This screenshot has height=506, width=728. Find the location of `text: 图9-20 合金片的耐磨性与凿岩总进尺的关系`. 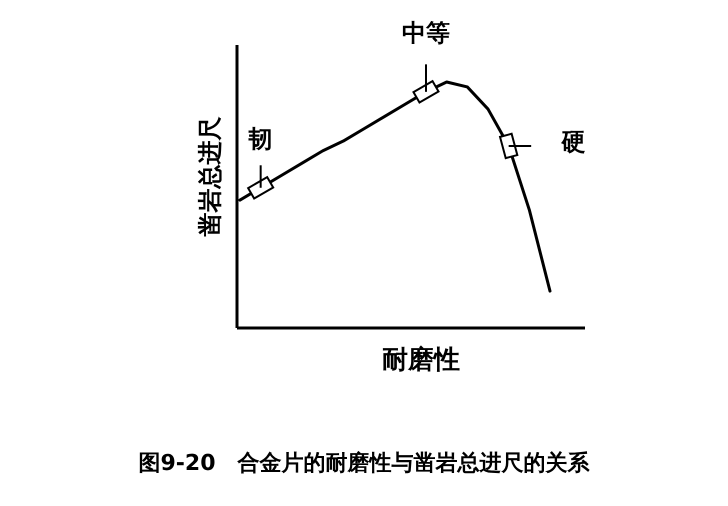

text: 图9-20 合金片的耐磨性与凿岩总进尺的关系 is located at coordinates (364, 463).